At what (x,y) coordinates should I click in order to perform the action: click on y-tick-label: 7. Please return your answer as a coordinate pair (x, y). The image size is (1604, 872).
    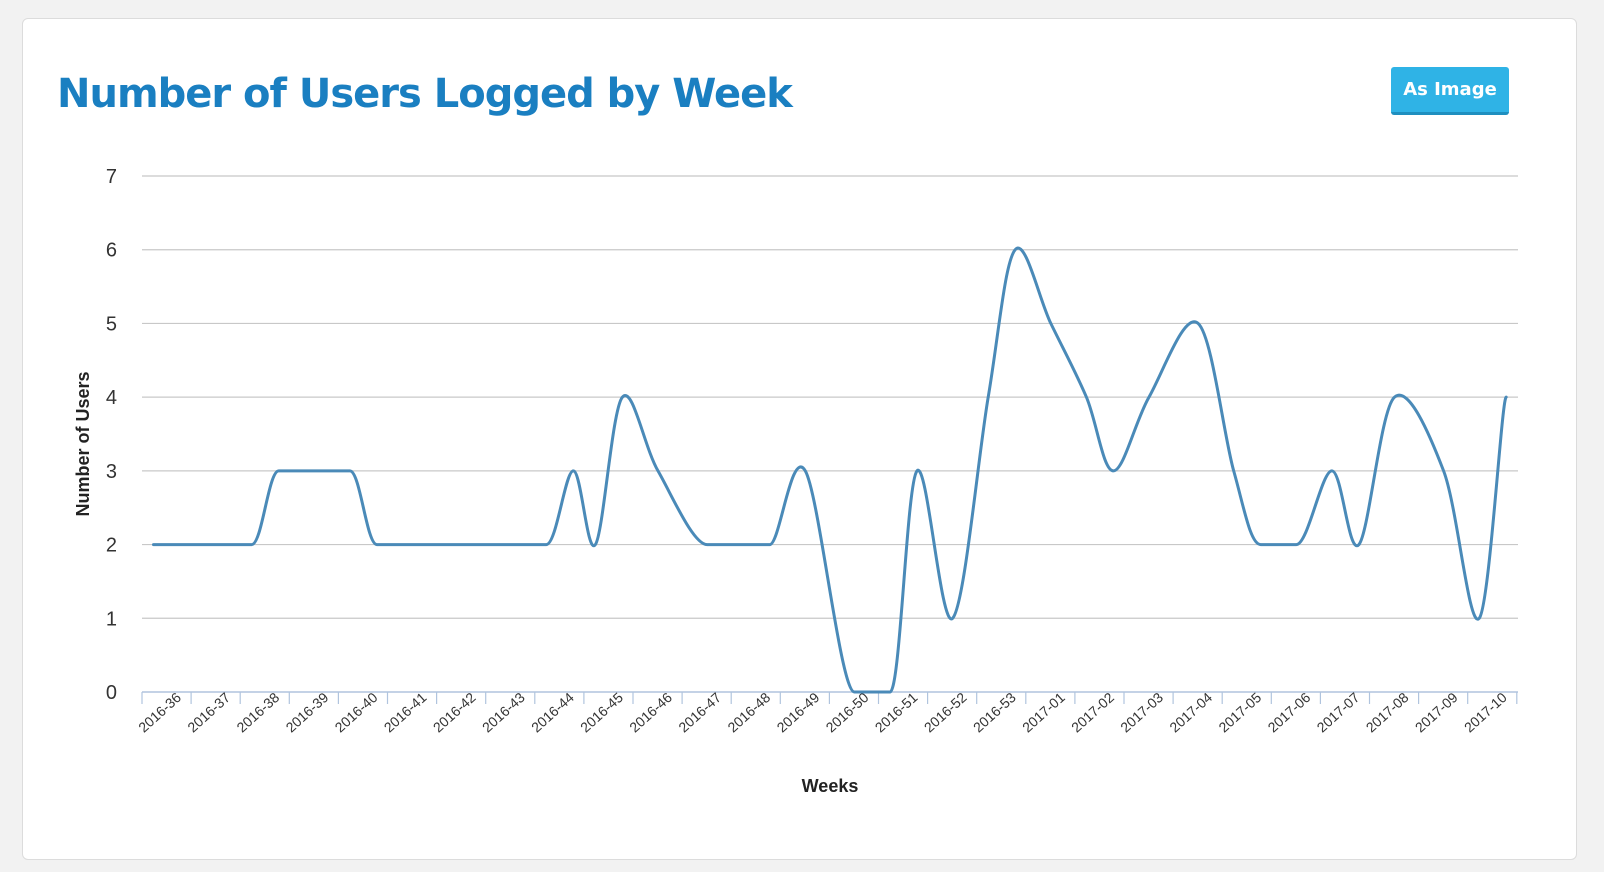
    Looking at the image, I should click on (111, 177).